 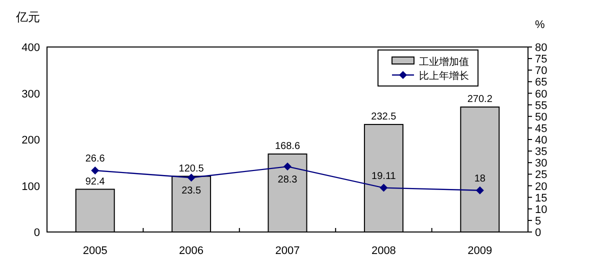 What do you see at coordinates (541, 198) in the screenshot?
I see `y2-tick-label: 15` at bounding box center [541, 198].